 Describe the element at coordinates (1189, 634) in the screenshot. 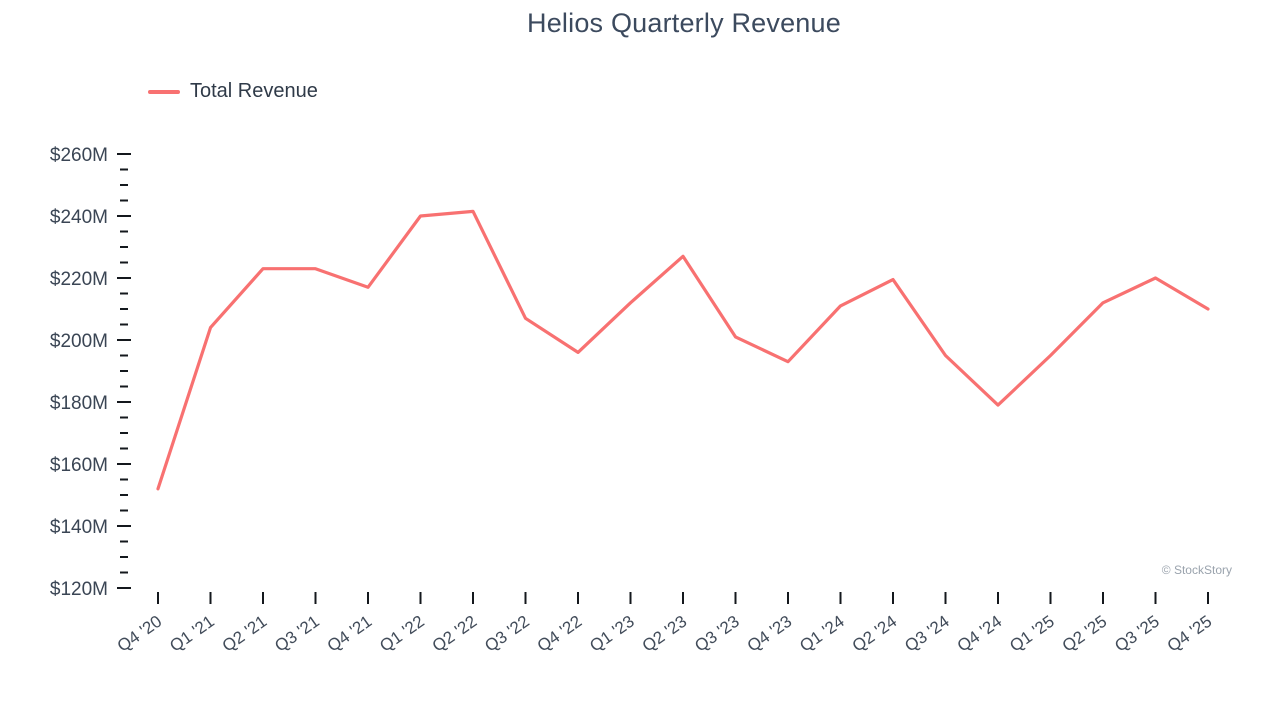

I see `x-axis-label: Q4 '25` at that location.